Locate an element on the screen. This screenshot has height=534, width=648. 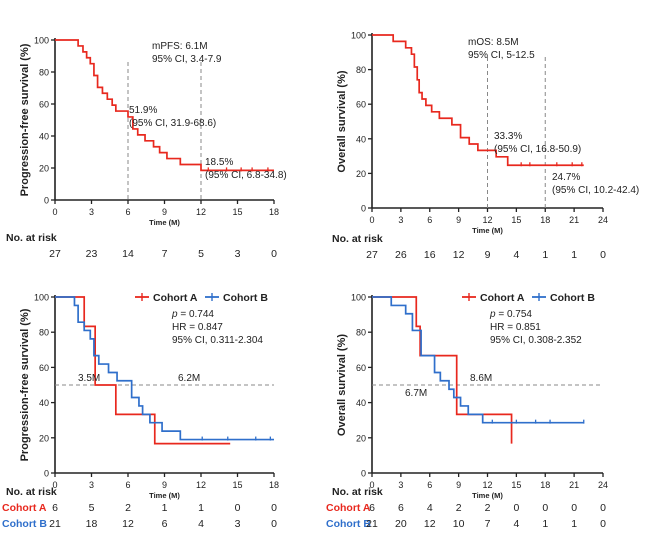
y-axis-title: Progression-free survival (%) is located at coordinates (25, 384).